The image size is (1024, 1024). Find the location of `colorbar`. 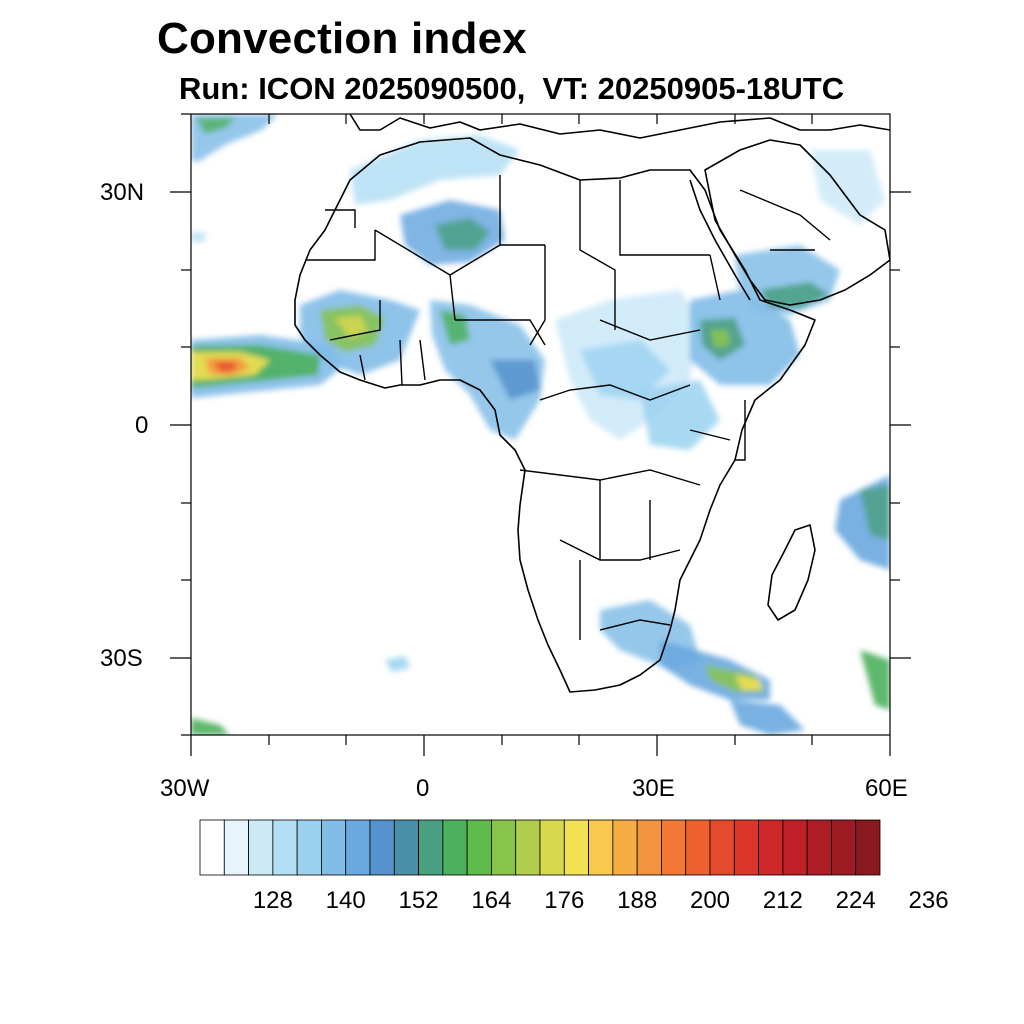

colorbar is located at coordinates (540, 847).